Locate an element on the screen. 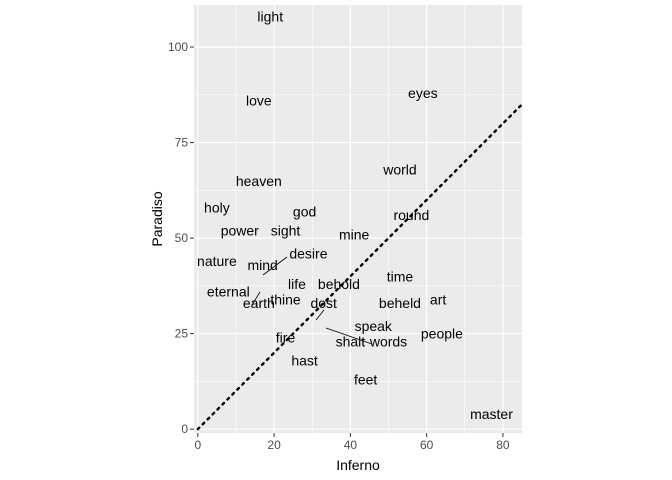 The width and height of the screenshot is (672, 480). word-label-power: power is located at coordinates (240, 230).